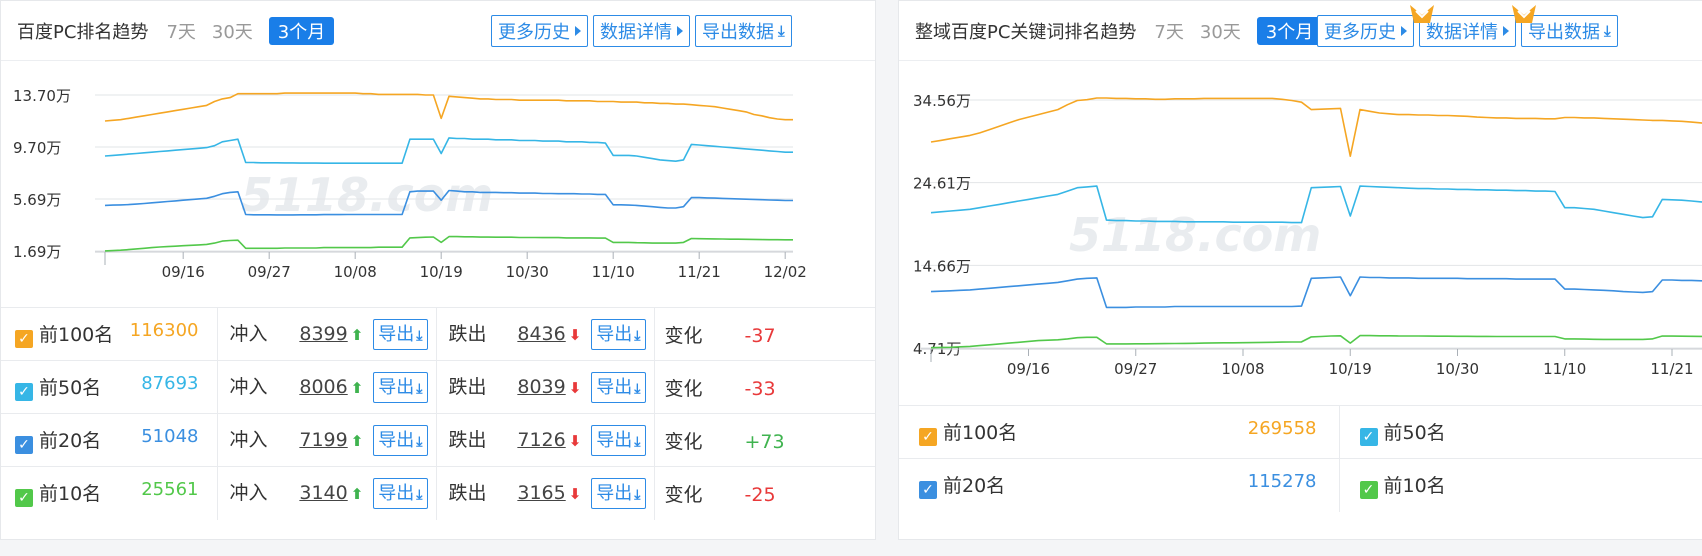 The image size is (1702, 556). Describe the element at coordinates (541, 333) in the screenshot. I see `out-count-link: 8436` at that location.